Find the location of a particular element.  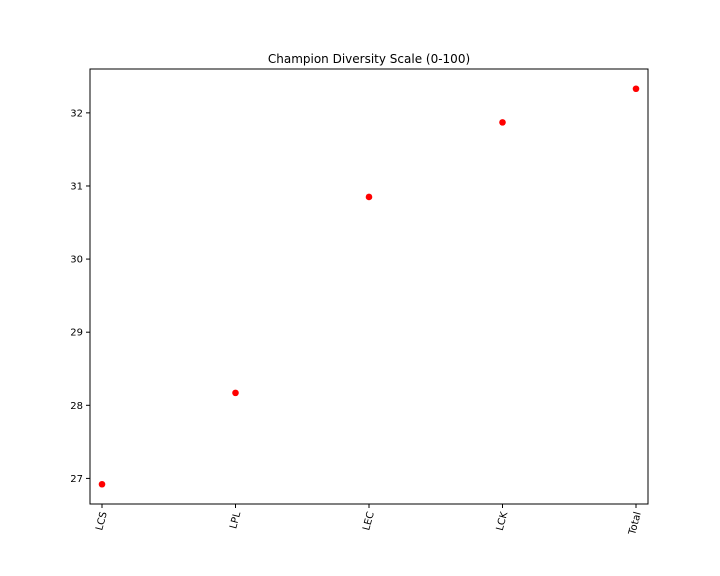

y-tick-label: 30 is located at coordinates (76, 260).